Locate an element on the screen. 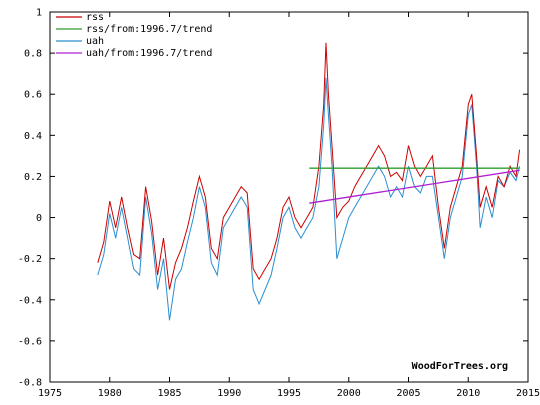 Image resolution: width=540 pixels, height=405 pixels. y-tick-label: 0 is located at coordinates (39, 218).